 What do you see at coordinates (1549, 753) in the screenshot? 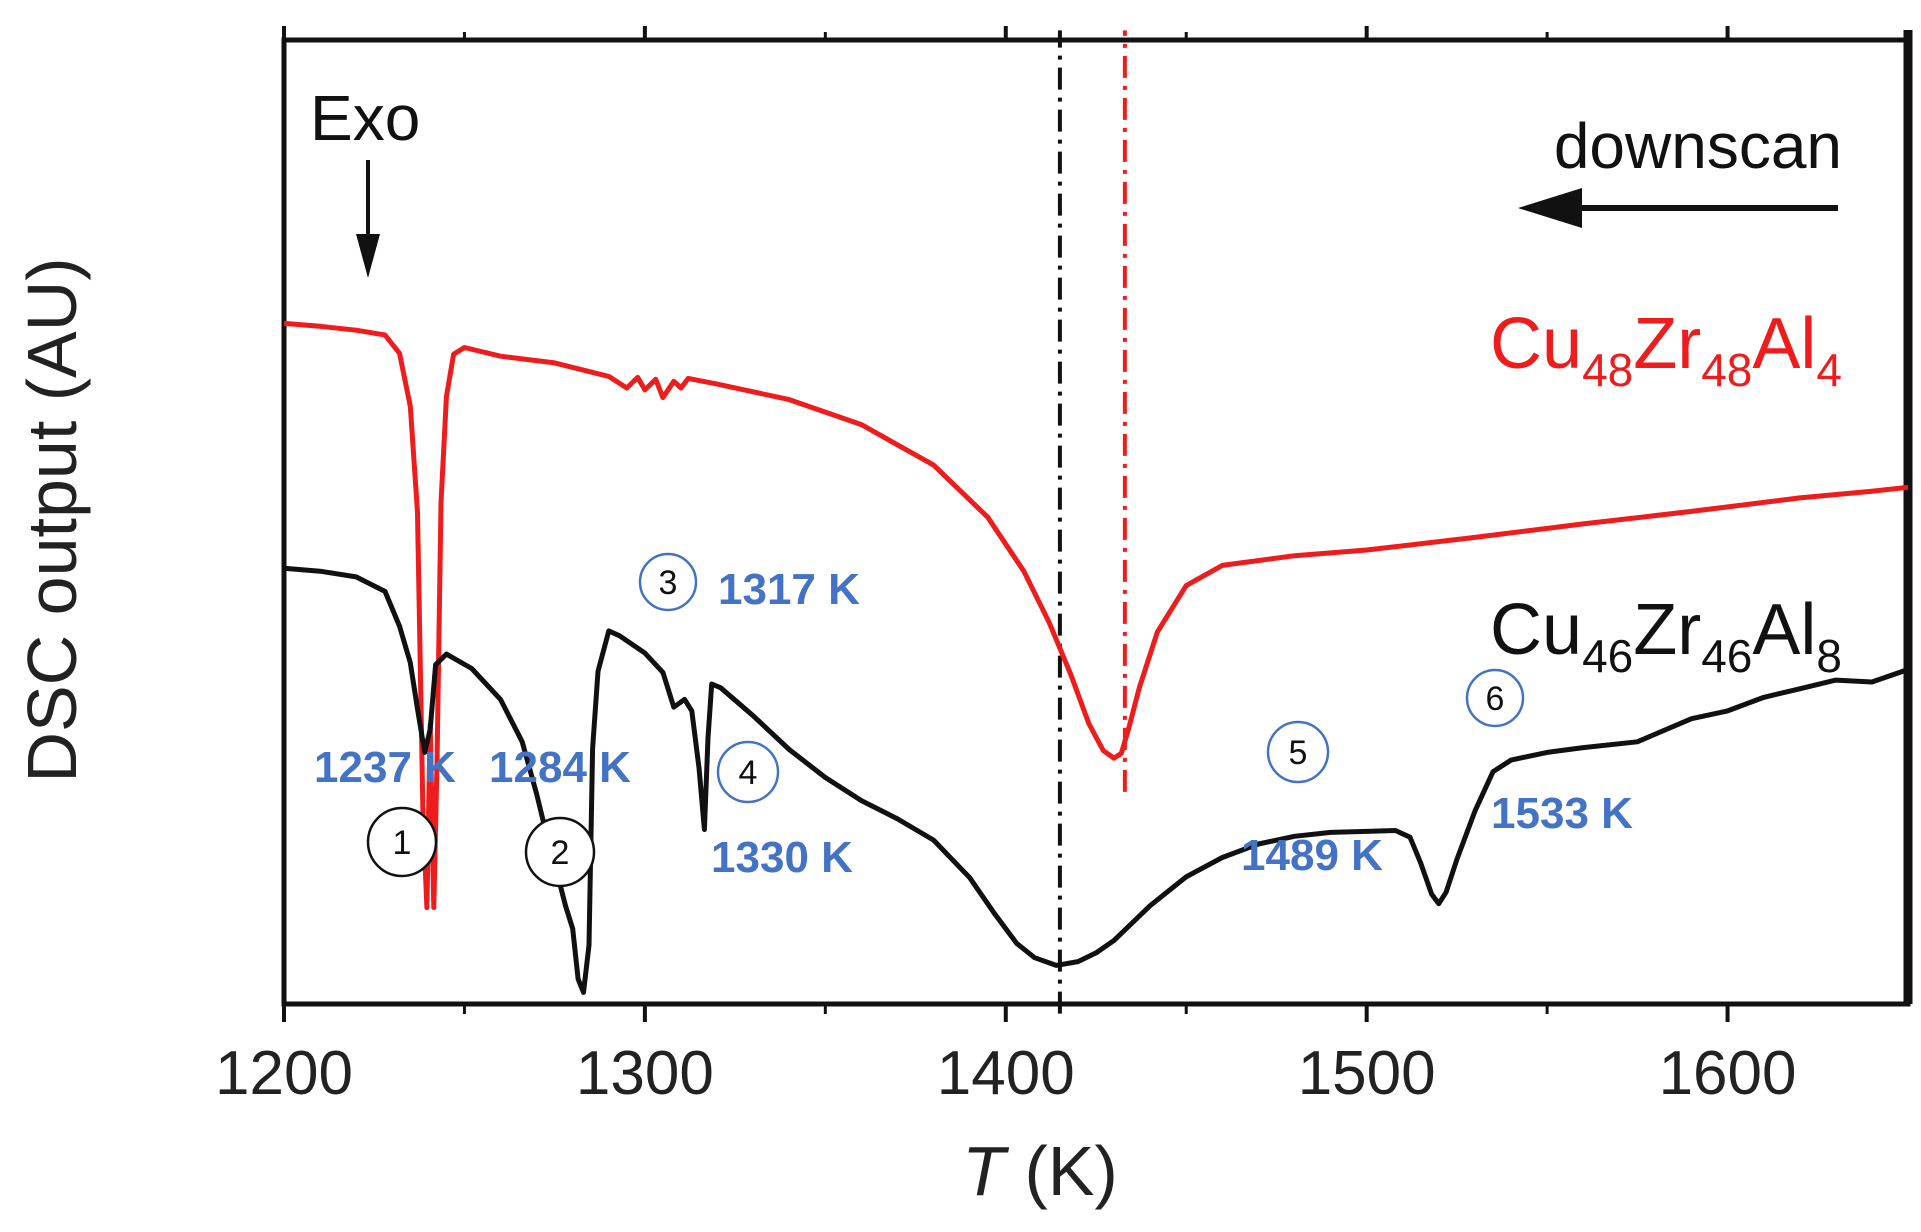
I see `peak-label-6: 6 1533 K` at bounding box center [1549, 753].